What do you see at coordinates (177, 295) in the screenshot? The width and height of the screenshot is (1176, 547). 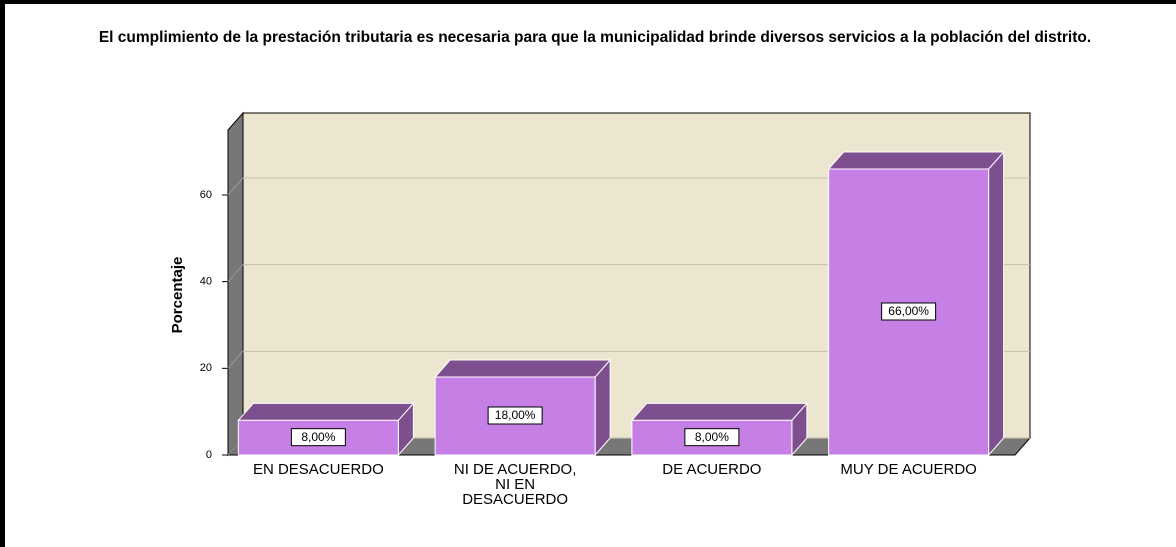 I see `y-axis-label: Porcentaje` at bounding box center [177, 295].